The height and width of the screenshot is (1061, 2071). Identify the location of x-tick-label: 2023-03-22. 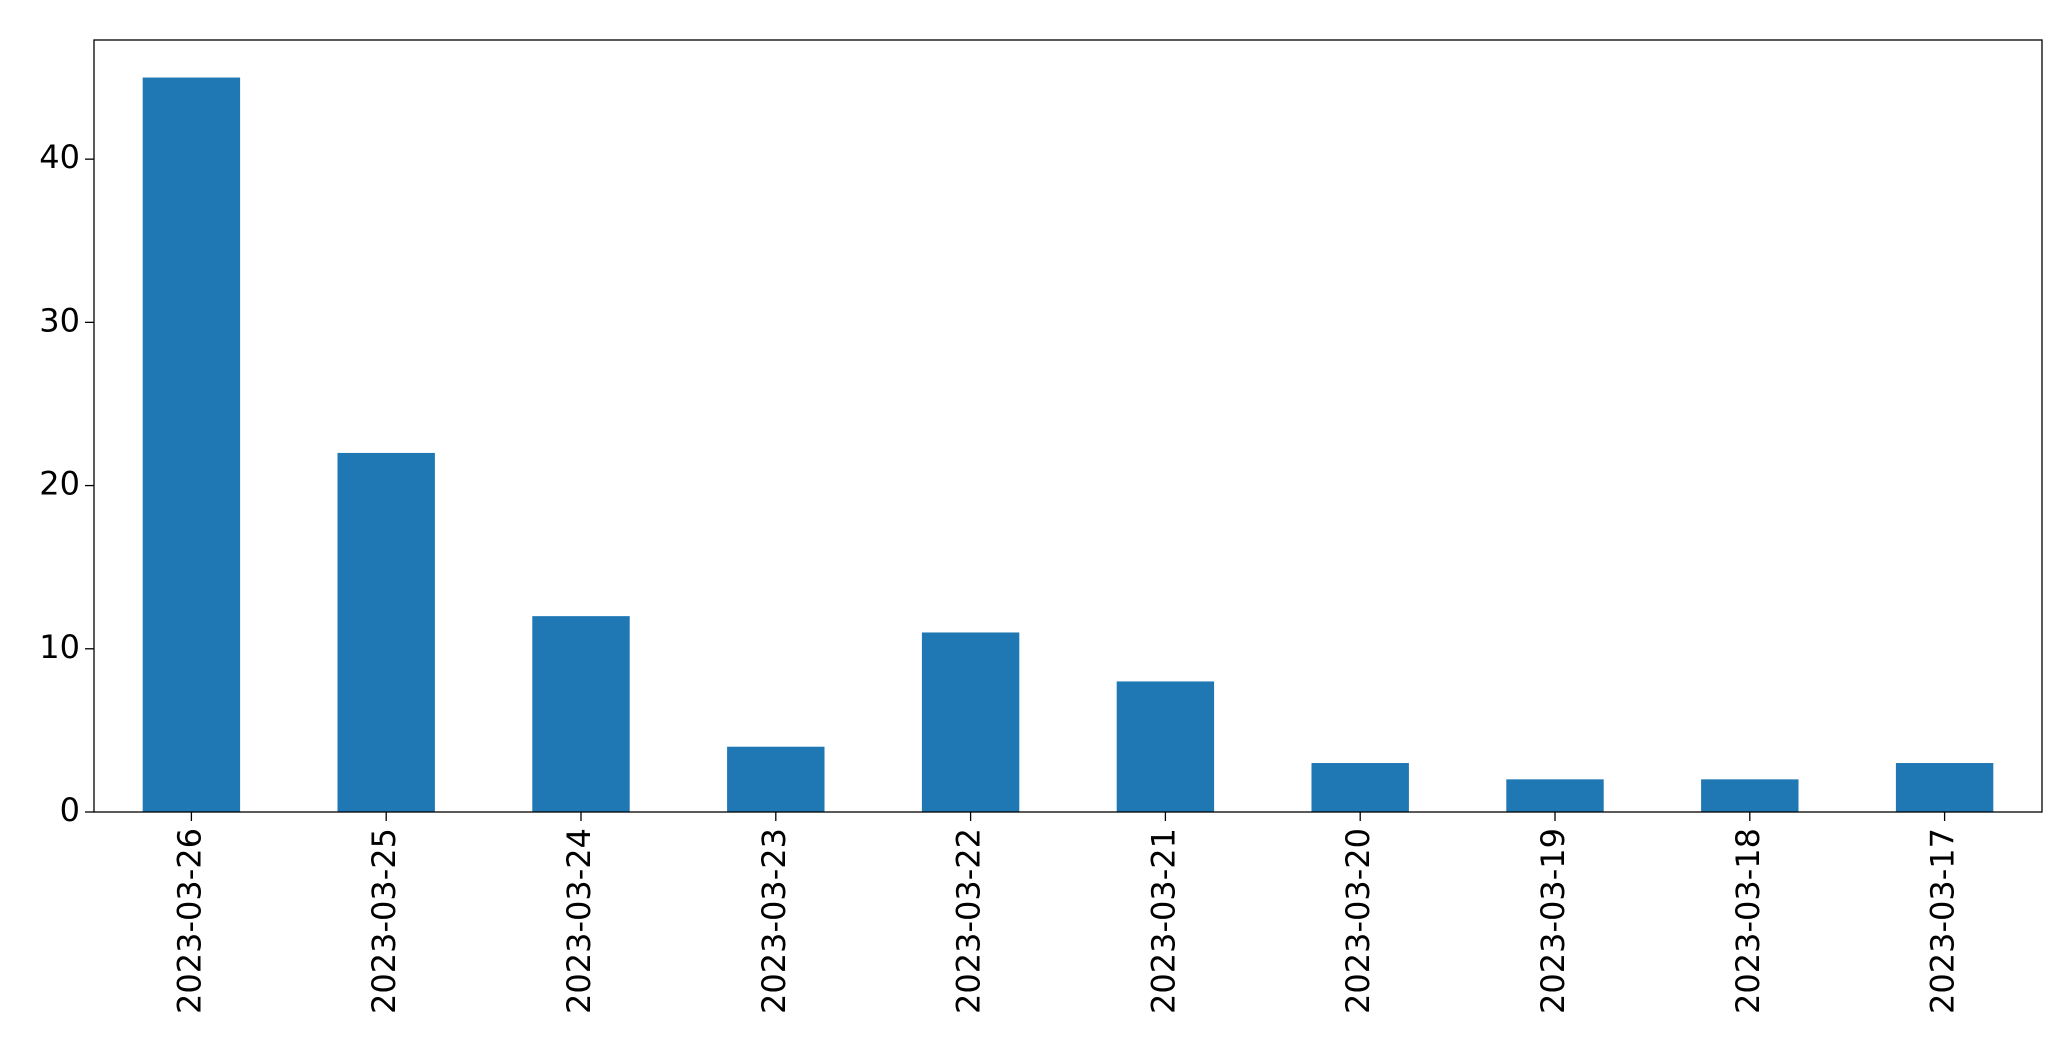
(969, 921).